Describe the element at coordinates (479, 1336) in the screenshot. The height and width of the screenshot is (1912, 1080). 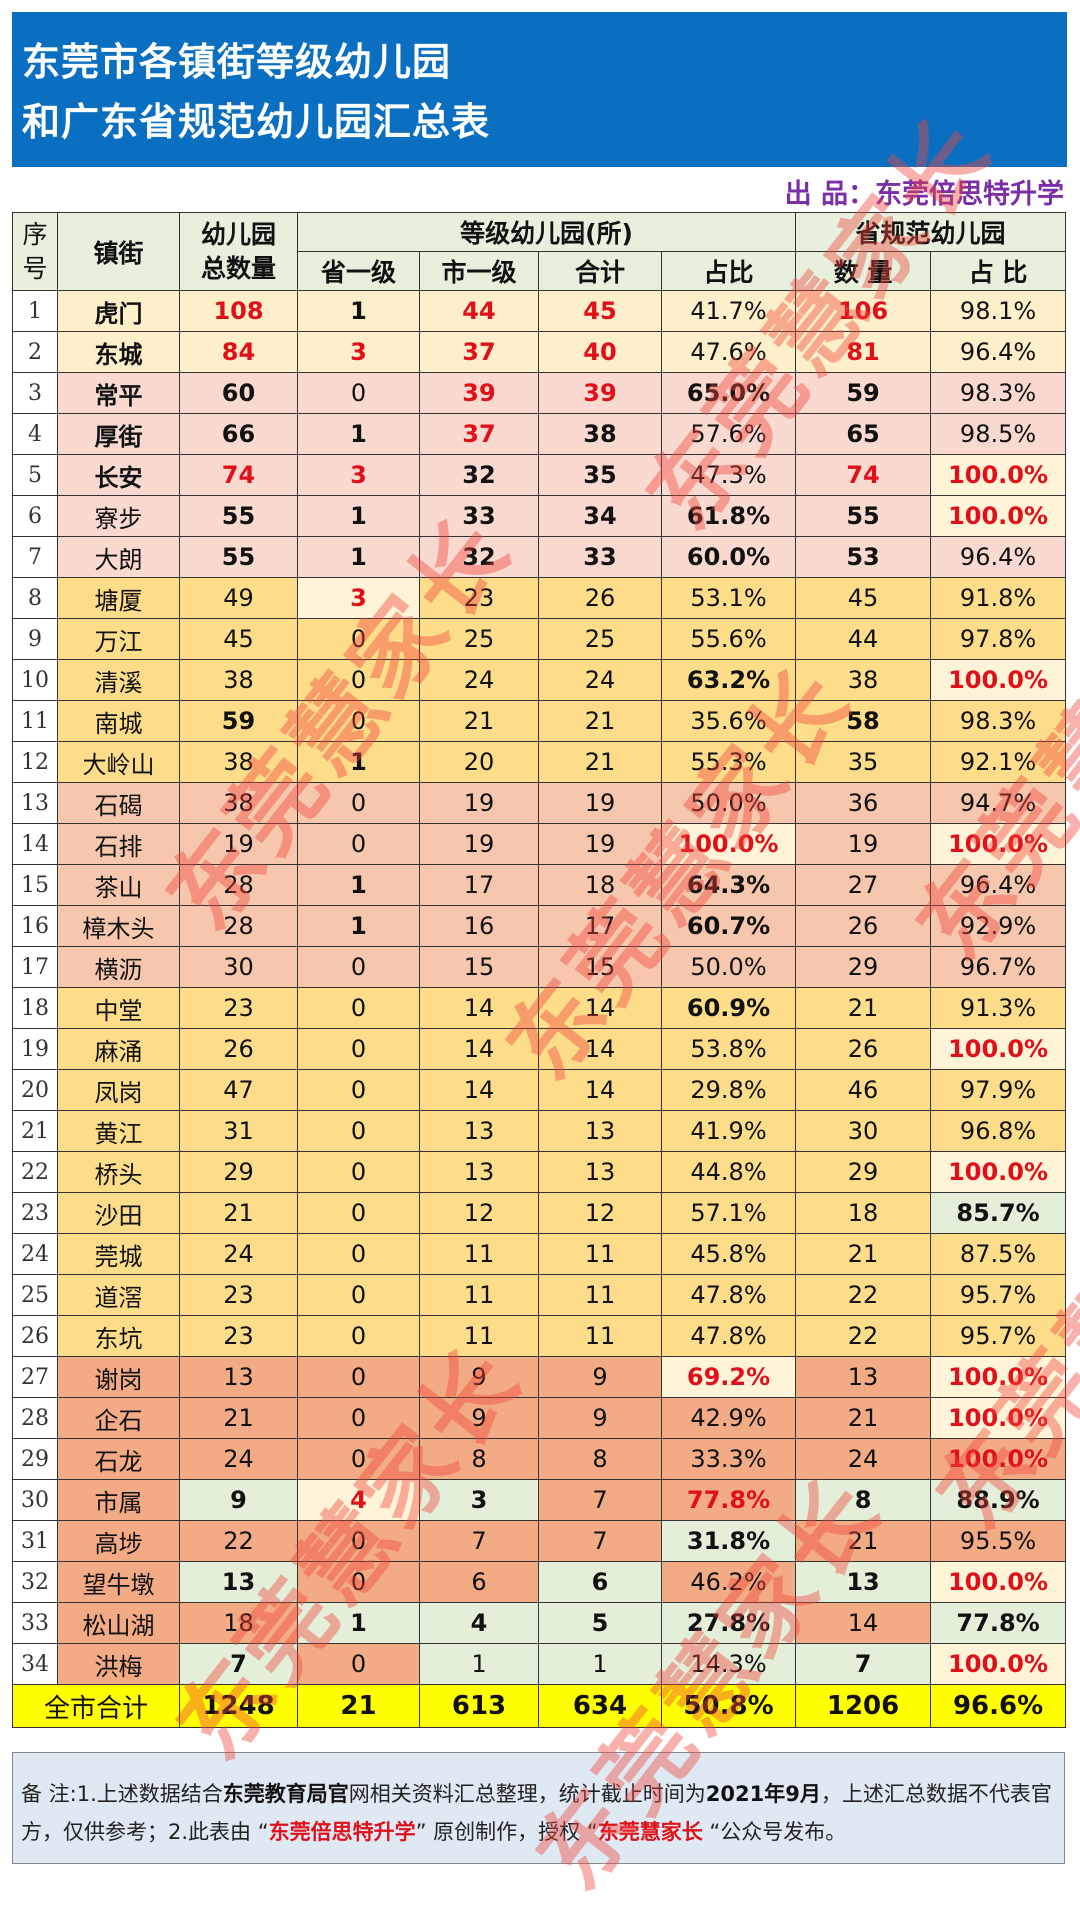
I see `cell-city-first: 11` at that location.